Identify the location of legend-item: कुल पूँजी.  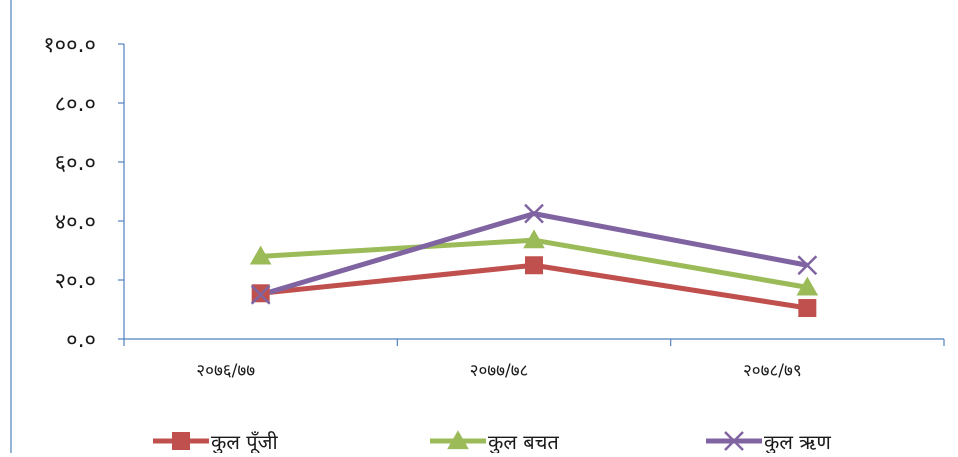
(215, 442).